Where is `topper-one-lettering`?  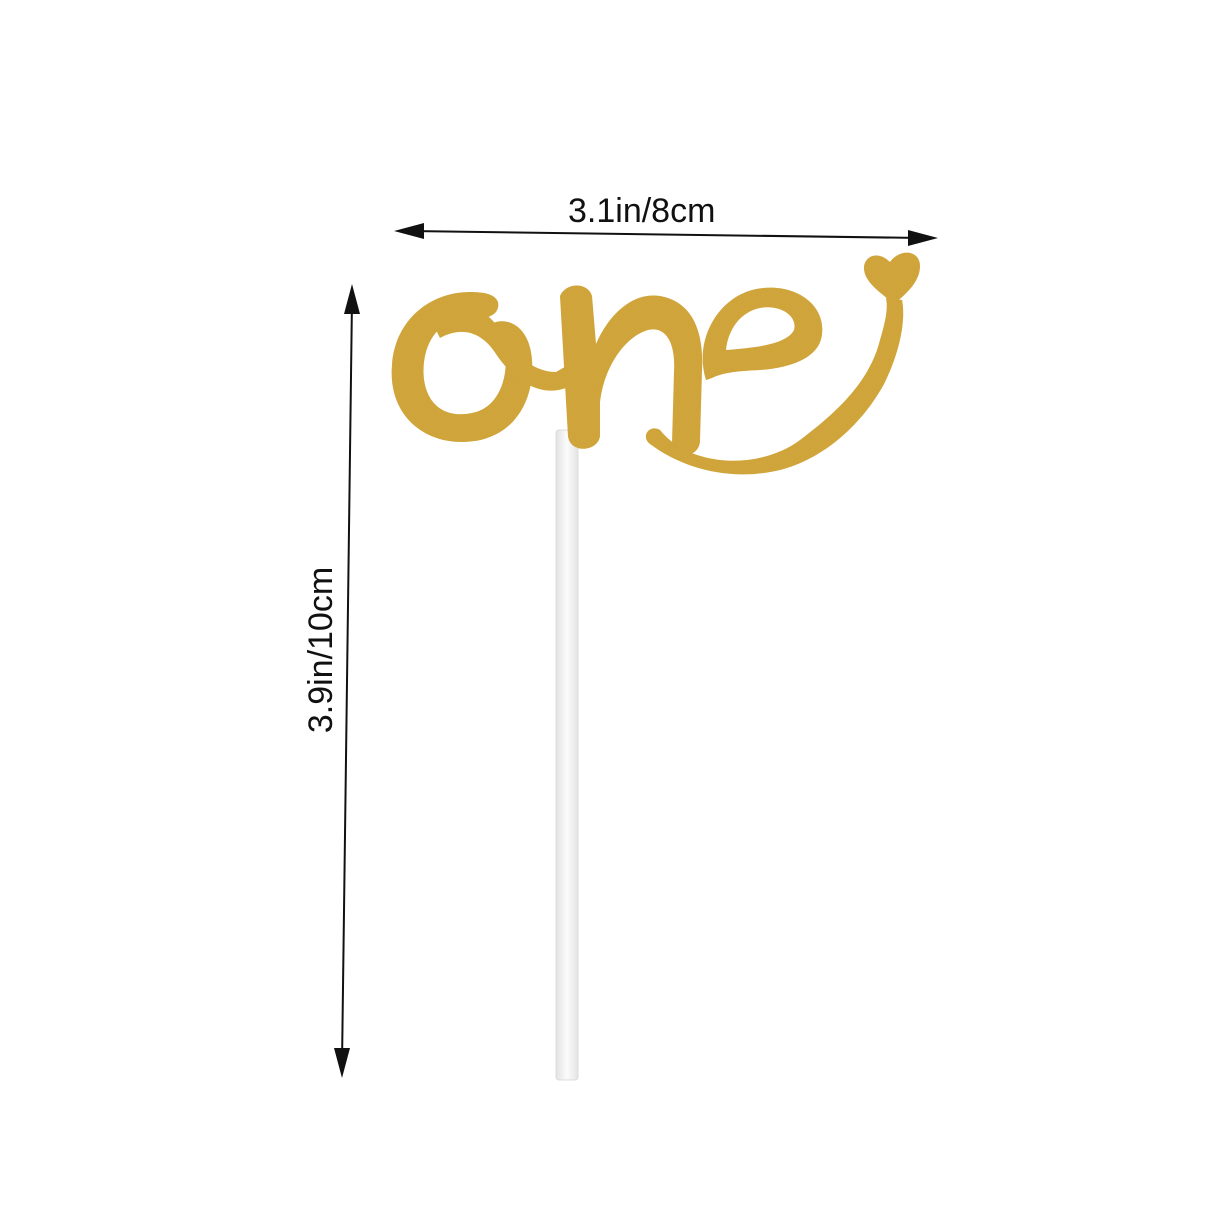 topper-one-lettering is located at coordinates (655, 363).